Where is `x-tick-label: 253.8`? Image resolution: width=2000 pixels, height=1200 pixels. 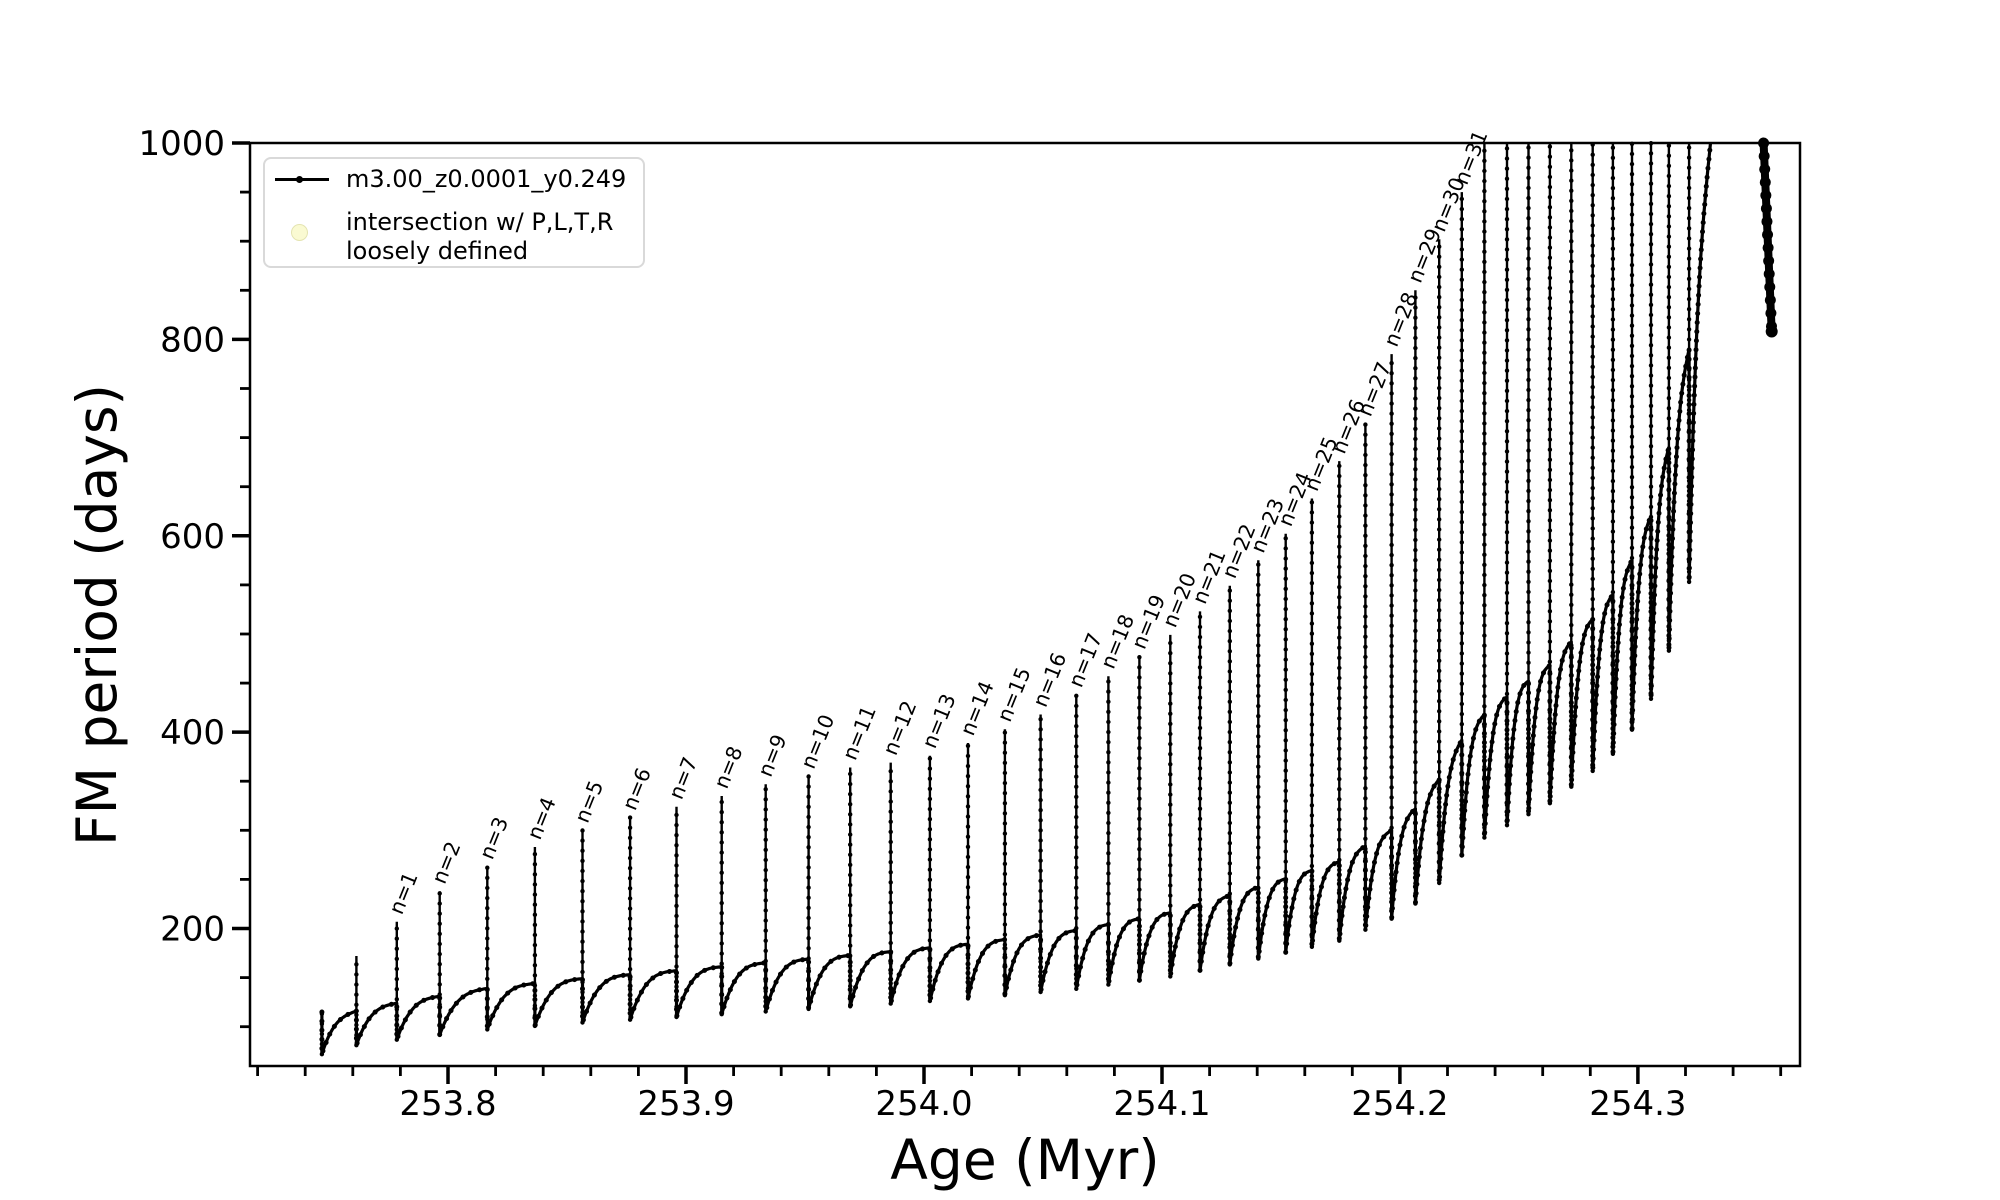
x-tick-label: 253.8 is located at coordinates (447, 1104).